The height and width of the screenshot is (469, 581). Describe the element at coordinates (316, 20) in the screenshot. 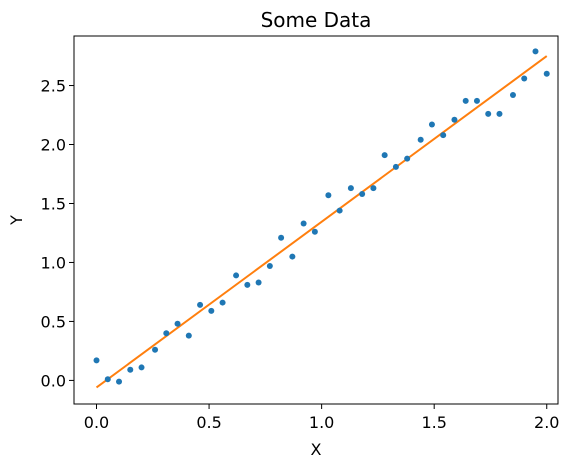

I see `chart-title: Some Data` at that location.